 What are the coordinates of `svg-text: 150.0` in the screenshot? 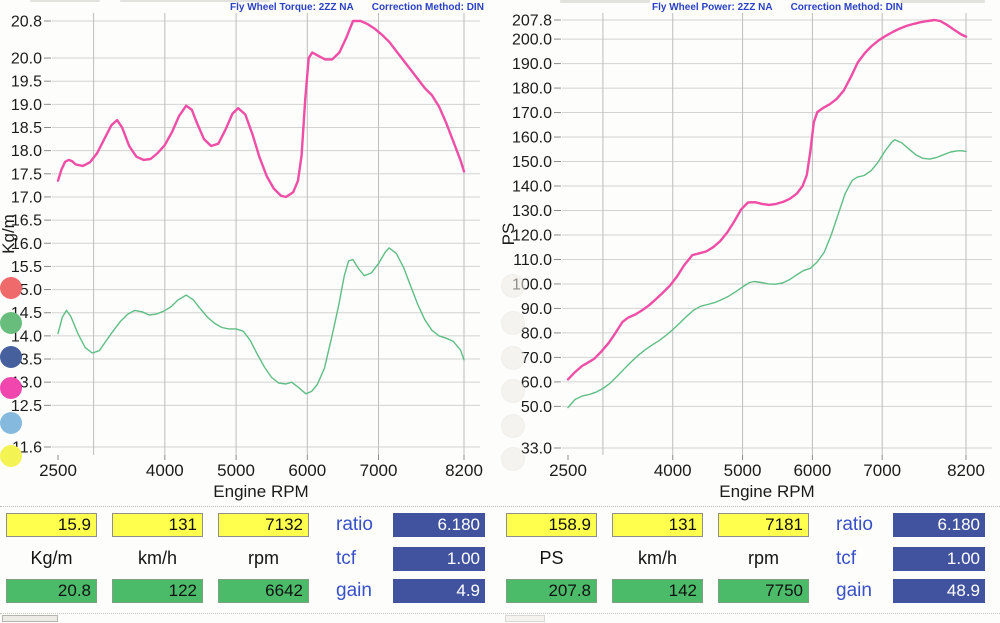 It's located at (532, 162).